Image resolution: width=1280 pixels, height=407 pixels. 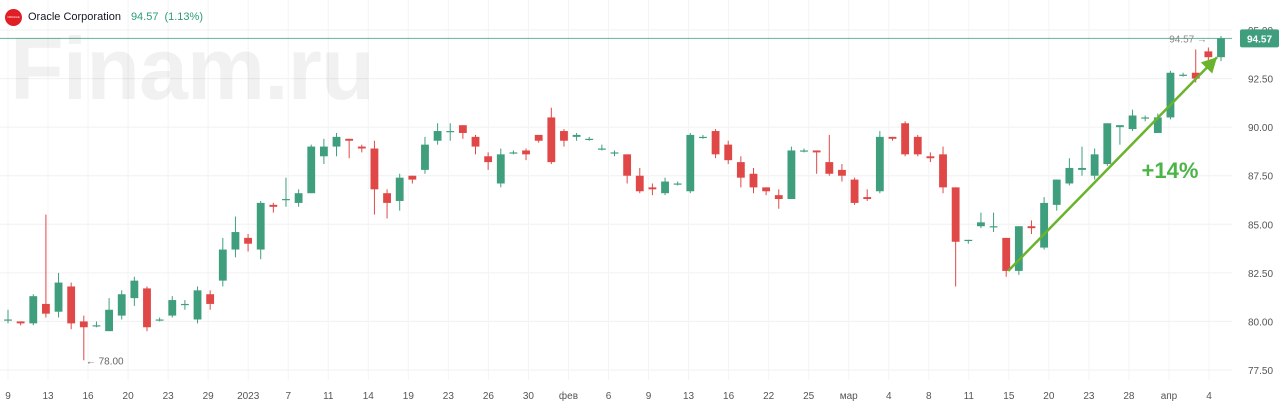 What do you see at coordinates (248, 396) in the screenshot?
I see `x-tick-label: 2023` at bounding box center [248, 396].